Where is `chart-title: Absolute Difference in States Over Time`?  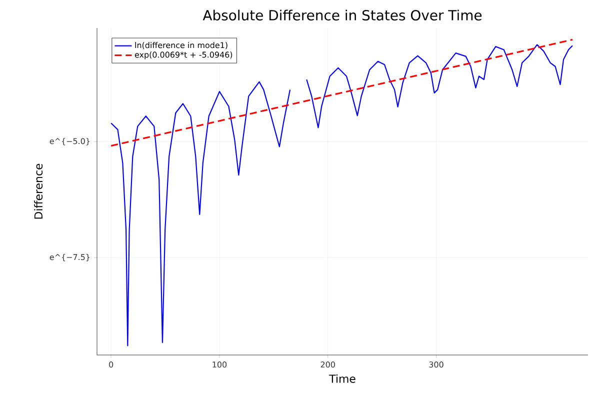
chart-title: Absolute Difference in States Over Time is located at coordinates (342, 15).